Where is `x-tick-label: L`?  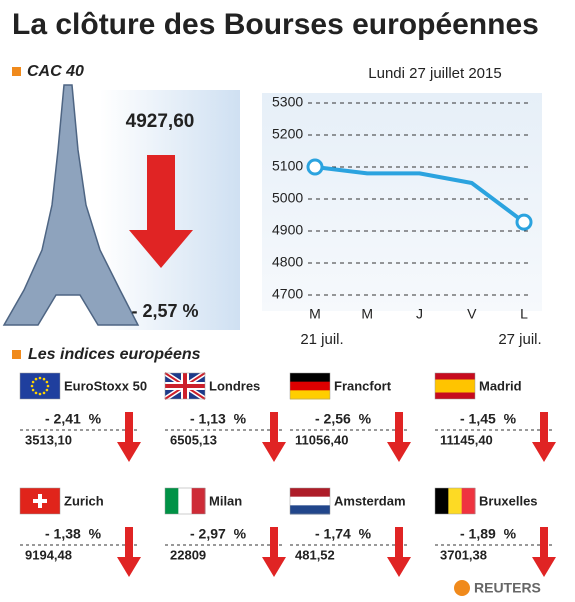 x-tick-label: L is located at coordinates (524, 314).